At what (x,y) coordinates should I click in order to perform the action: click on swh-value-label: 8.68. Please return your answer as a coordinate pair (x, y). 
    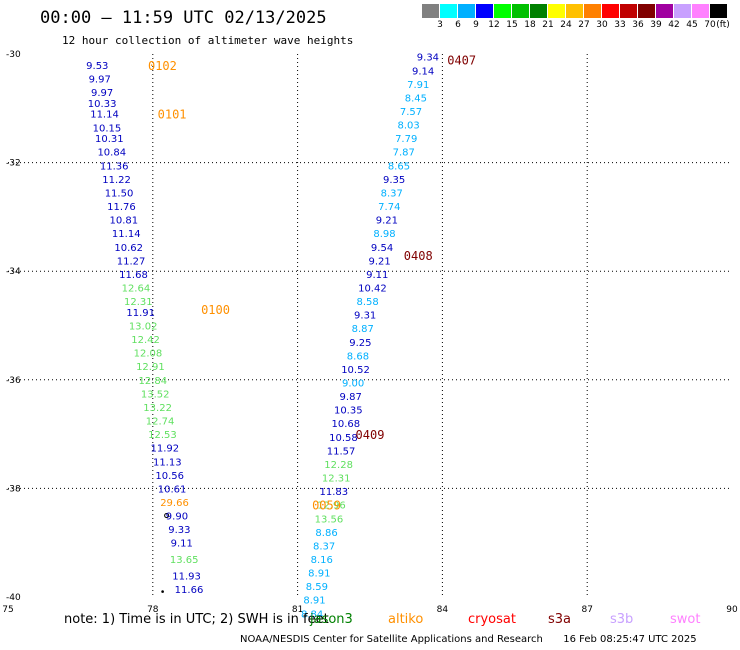
    Looking at the image, I should click on (358, 356).